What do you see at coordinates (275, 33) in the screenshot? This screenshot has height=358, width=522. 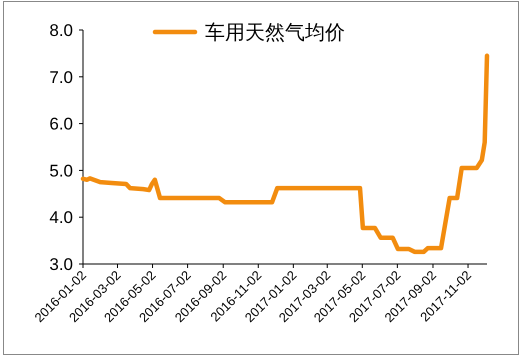 I see `legend-label: 车用天然气均价` at bounding box center [275, 33].